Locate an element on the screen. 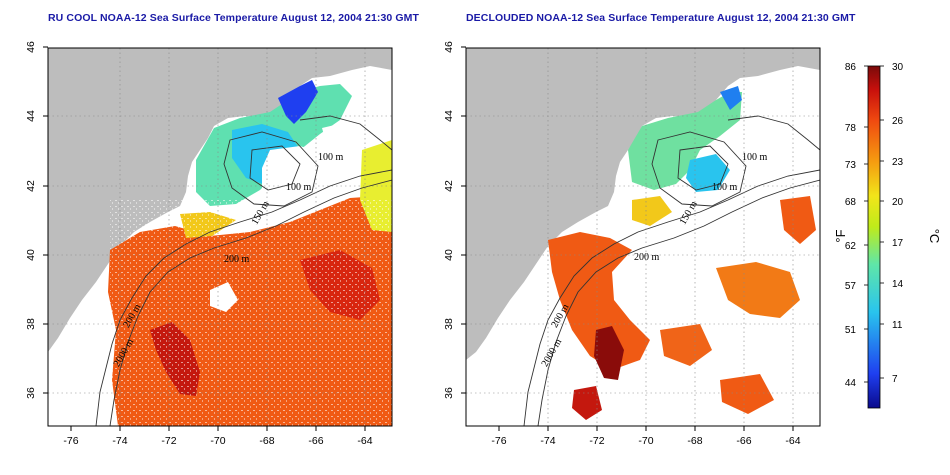 The image size is (950, 475). colorbar-c-tick: 30 is located at coordinates (898, 67).